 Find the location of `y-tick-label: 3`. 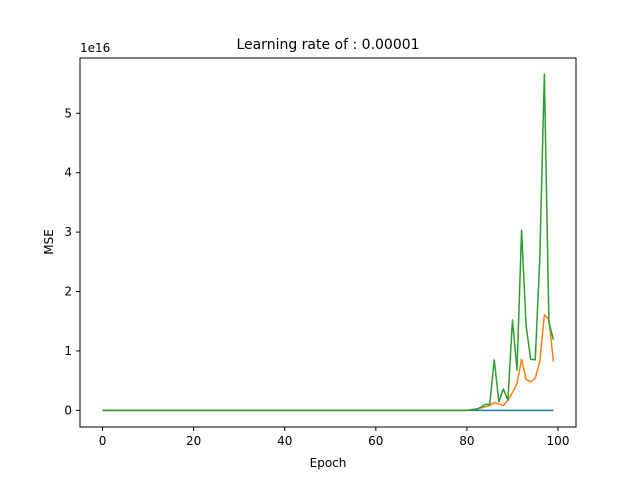

y-tick-label: 3 is located at coordinates (68, 232).